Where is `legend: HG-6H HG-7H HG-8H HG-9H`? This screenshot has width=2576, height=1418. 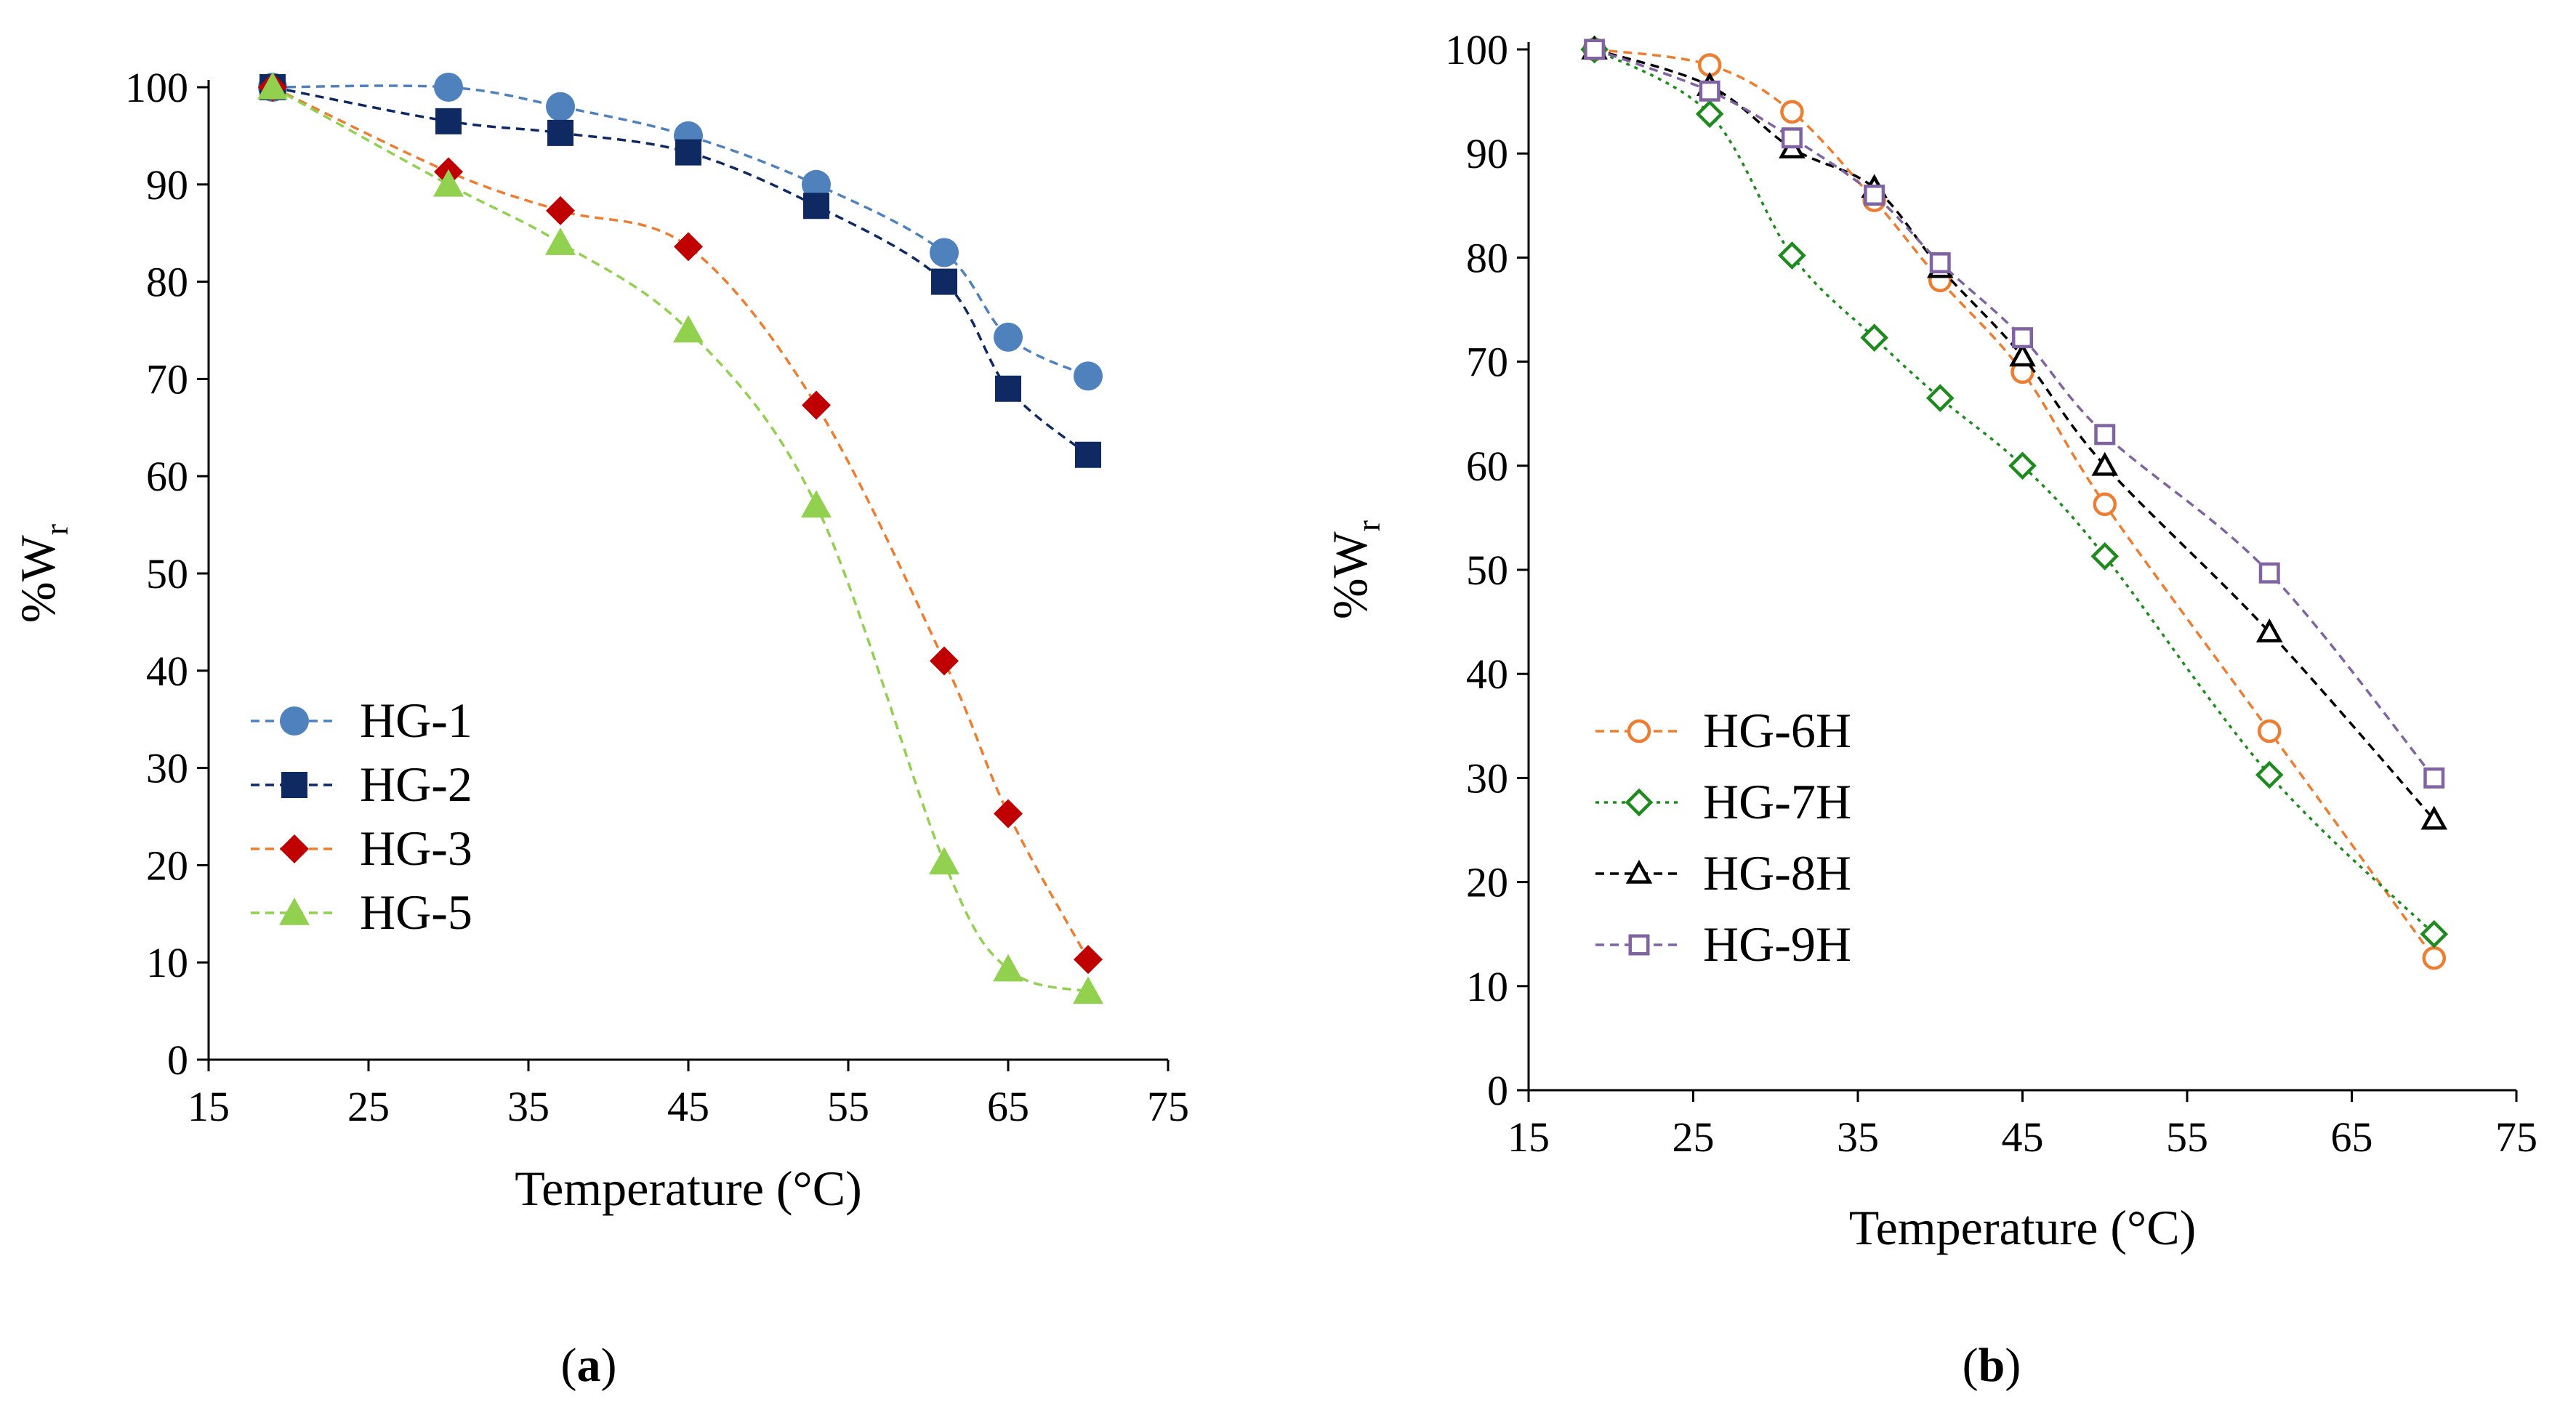
legend: HG-6H HG-7H HG-8H HG-9H is located at coordinates (1723, 837).